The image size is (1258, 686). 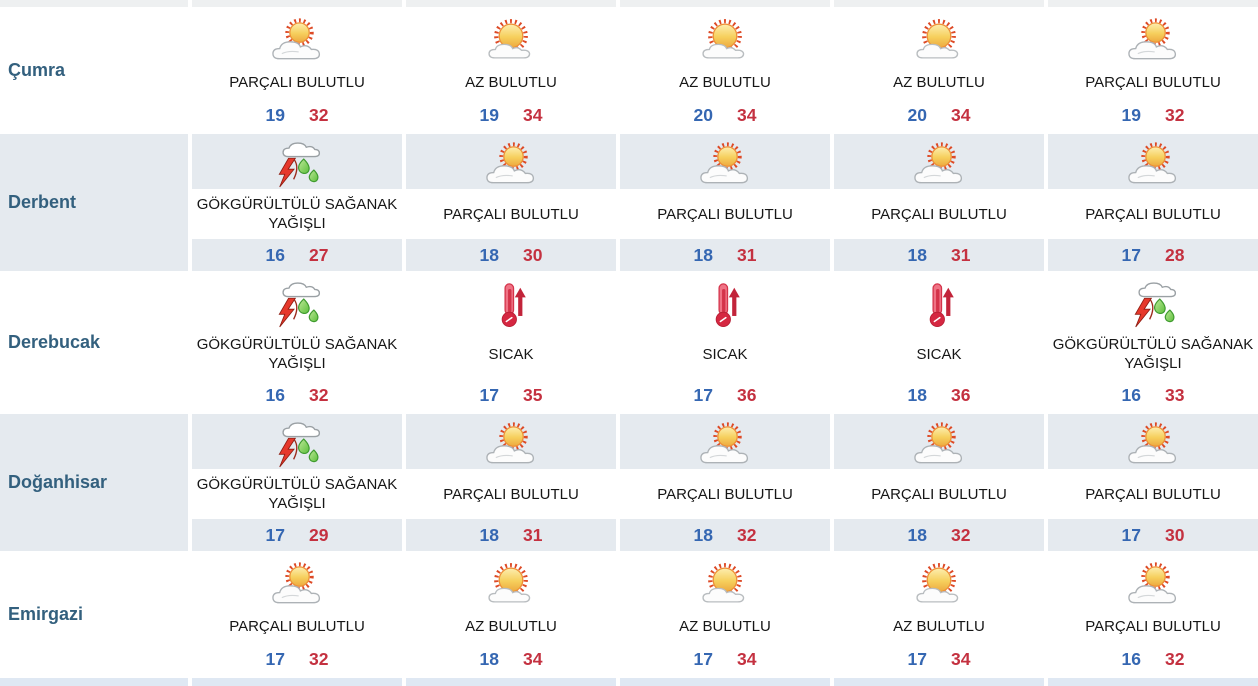 What do you see at coordinates (297, 255) in the screenshot?
I see `temperature-range: 16 27` at bounding box center [297, 255].